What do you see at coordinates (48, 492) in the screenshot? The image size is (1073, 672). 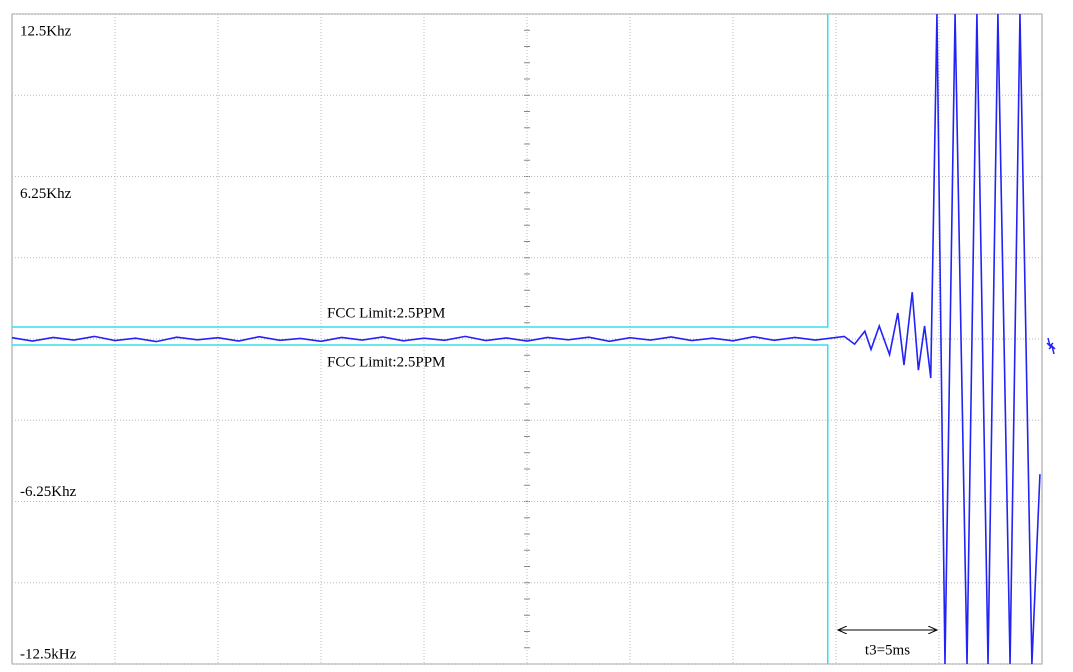 I see `y-tick-label: -6.25Khz` at bounding box center [48, 492].